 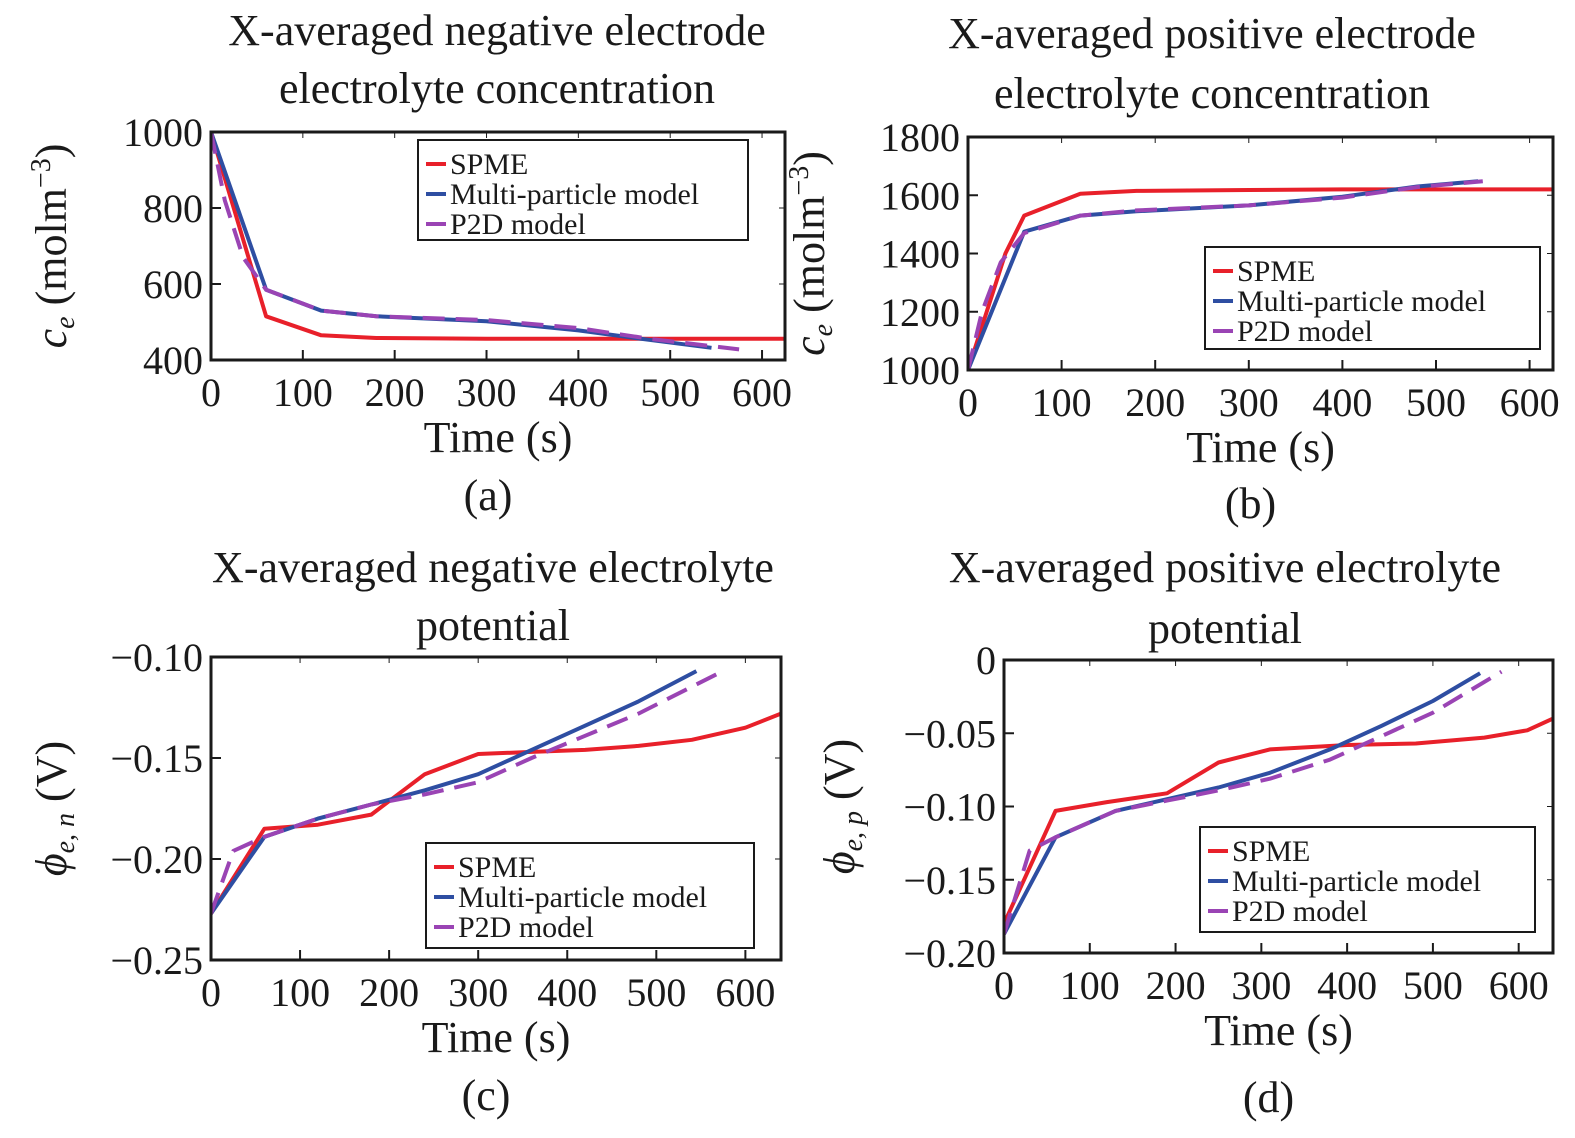 I want to click on panel-caption: (c), so click(x=486, y=1095).